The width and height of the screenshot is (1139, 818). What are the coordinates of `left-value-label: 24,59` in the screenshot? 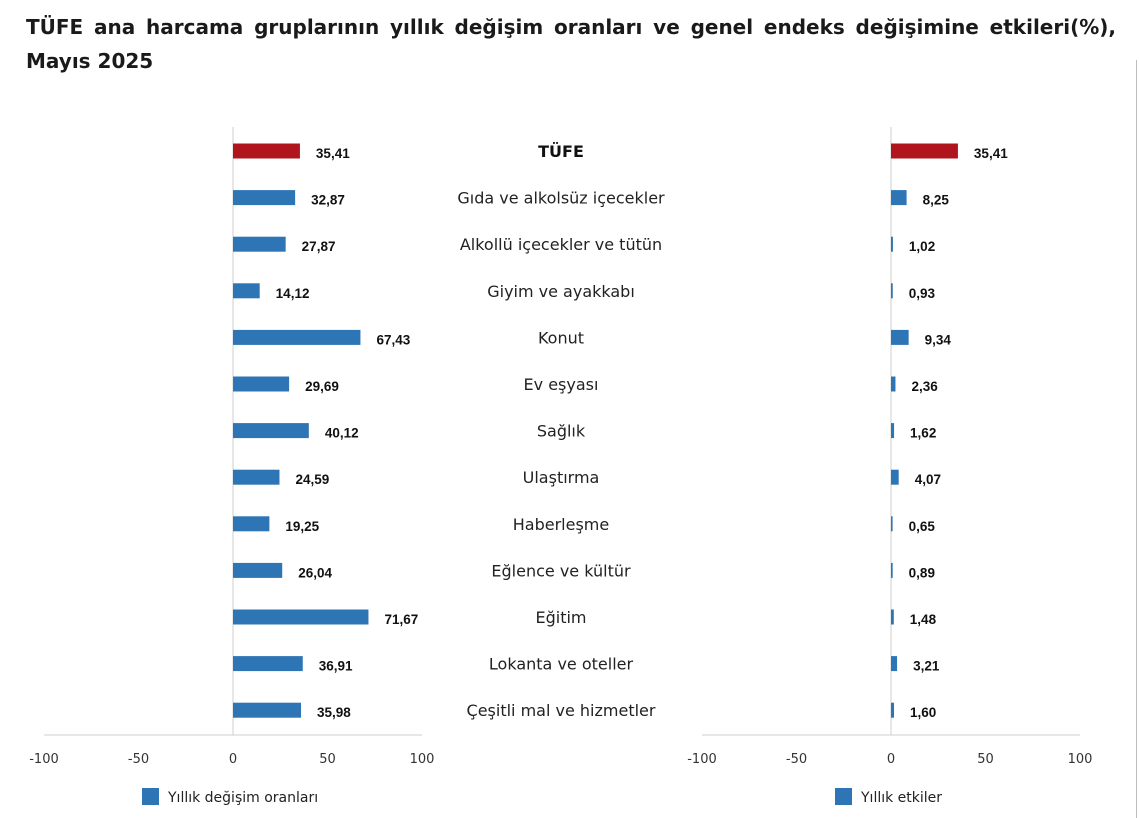 It's located at (312, 479).